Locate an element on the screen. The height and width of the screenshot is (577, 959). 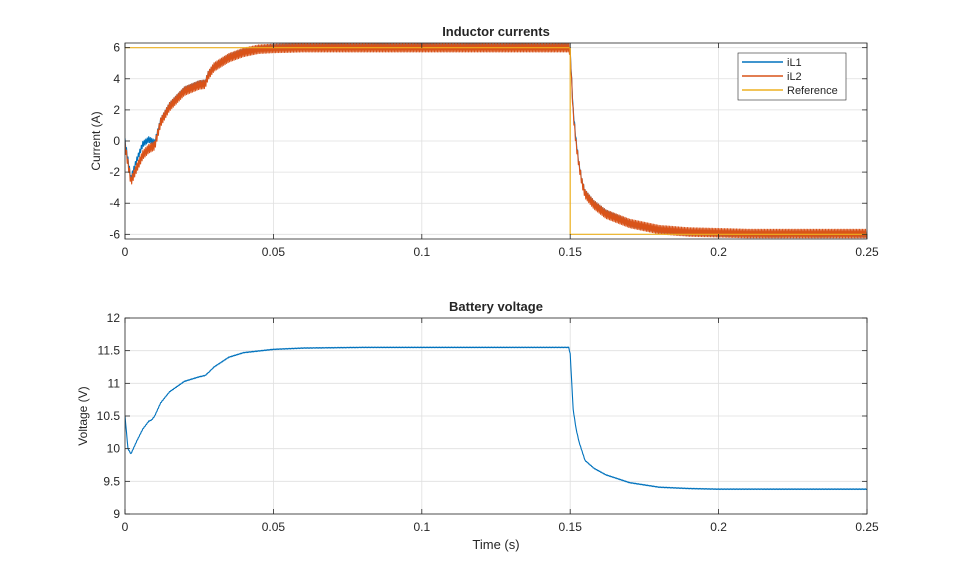
legend-item-il1: iL1 is located at coordinates (772, 63).